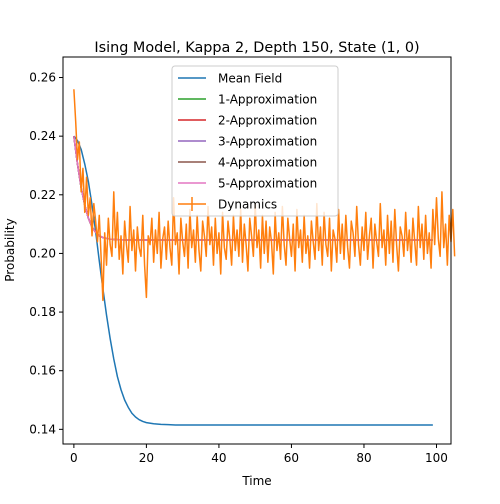 The height and width of the screenshot is (504, 500). What do you see at coordinates (42, 371) in the screenshot?
I see `y-tick-label: 0.16` at bounding box center [42, 371].